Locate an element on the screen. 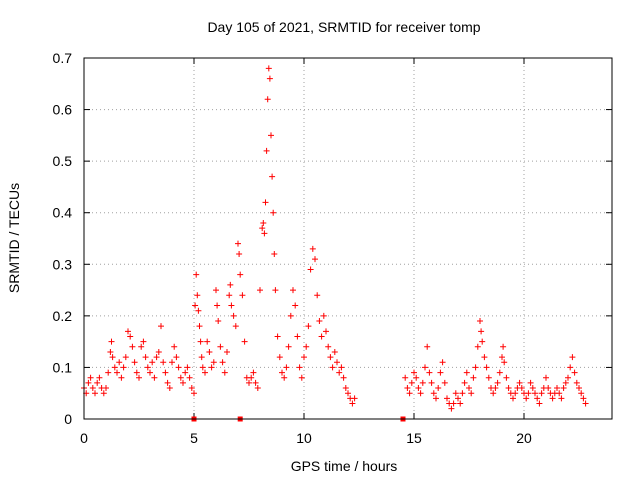 The image size is (640, 480). y-tick-label: 0.2 is located at coordinates (63, 316).